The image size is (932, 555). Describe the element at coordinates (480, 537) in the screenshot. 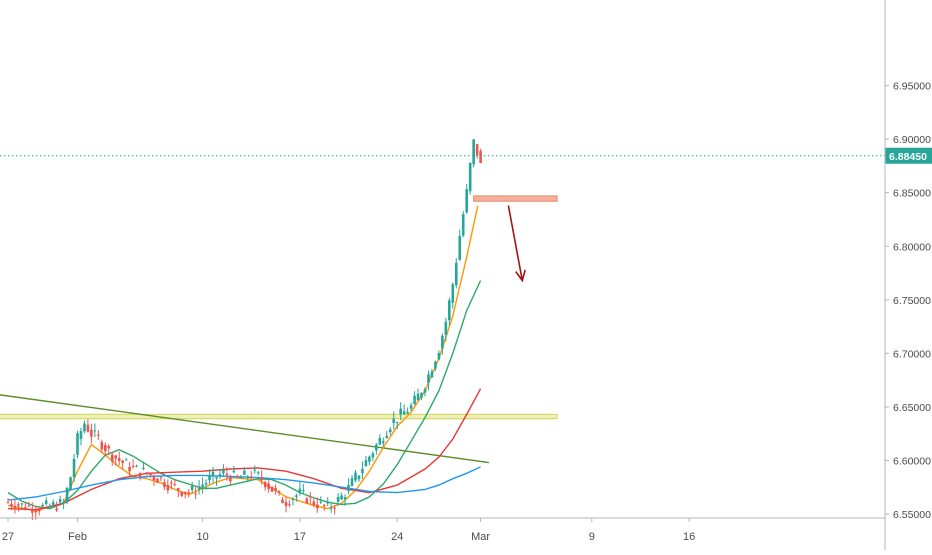

I see `x-tick-label: Mar` at that location.